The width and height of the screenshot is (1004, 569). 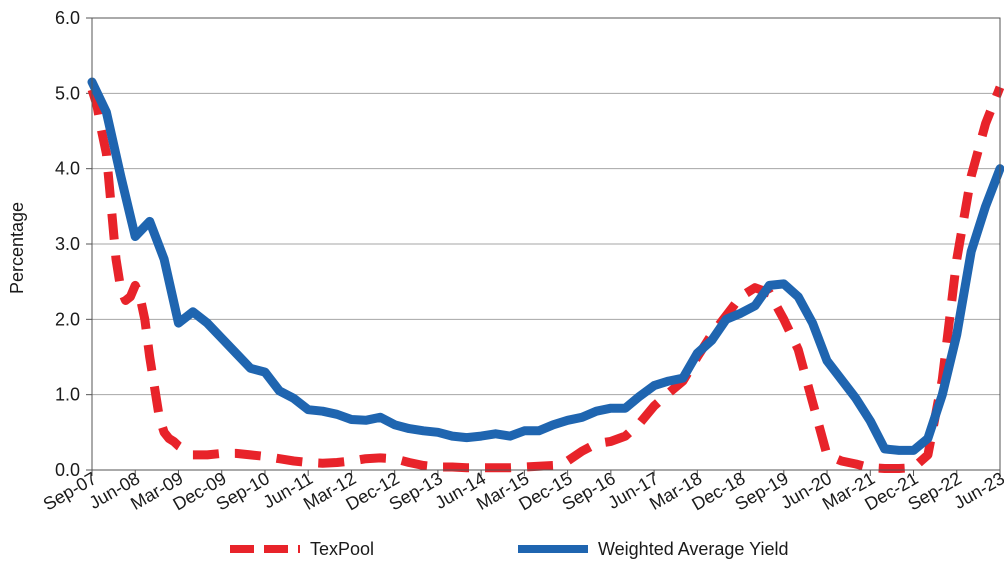 What do you see at coordinates (67, 319) in the screenshot?
I see `y-tick-label: 2.0` at bounding box center [67, 319].